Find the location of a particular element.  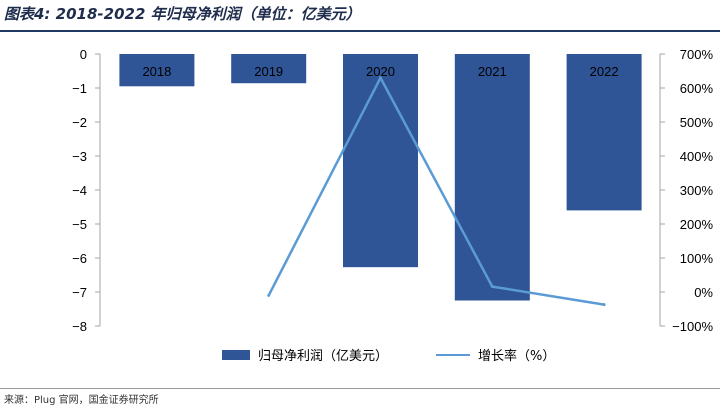

source-divider is located at coordinates (360, 388).